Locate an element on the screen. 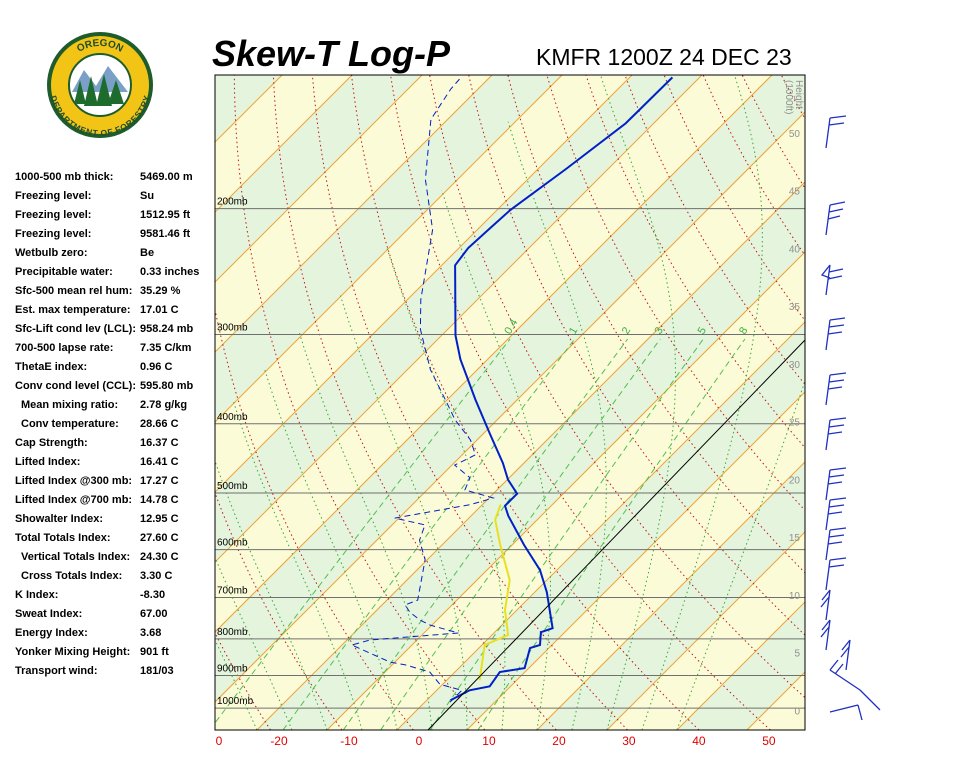 This screenshot has height=768, width=960. mixing-ratio-label: 3 is located at coordinates (658, 330).